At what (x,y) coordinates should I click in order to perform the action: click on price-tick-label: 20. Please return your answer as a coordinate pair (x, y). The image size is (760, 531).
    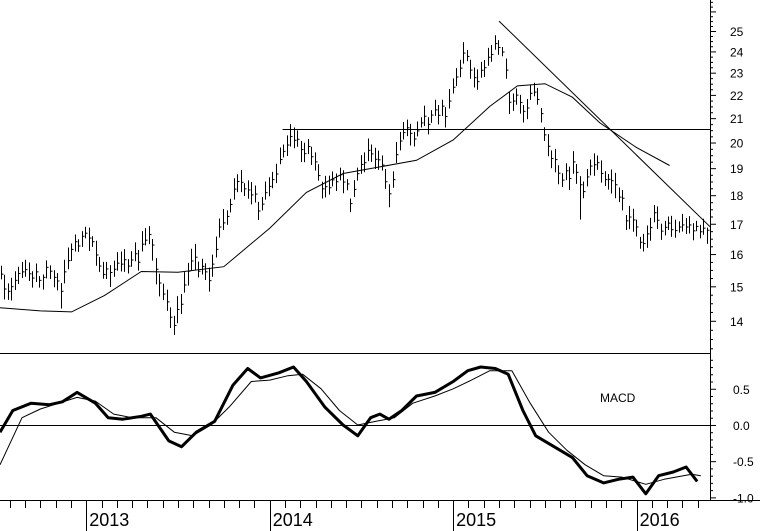
    Looking at the image, I should click on (737, 144).